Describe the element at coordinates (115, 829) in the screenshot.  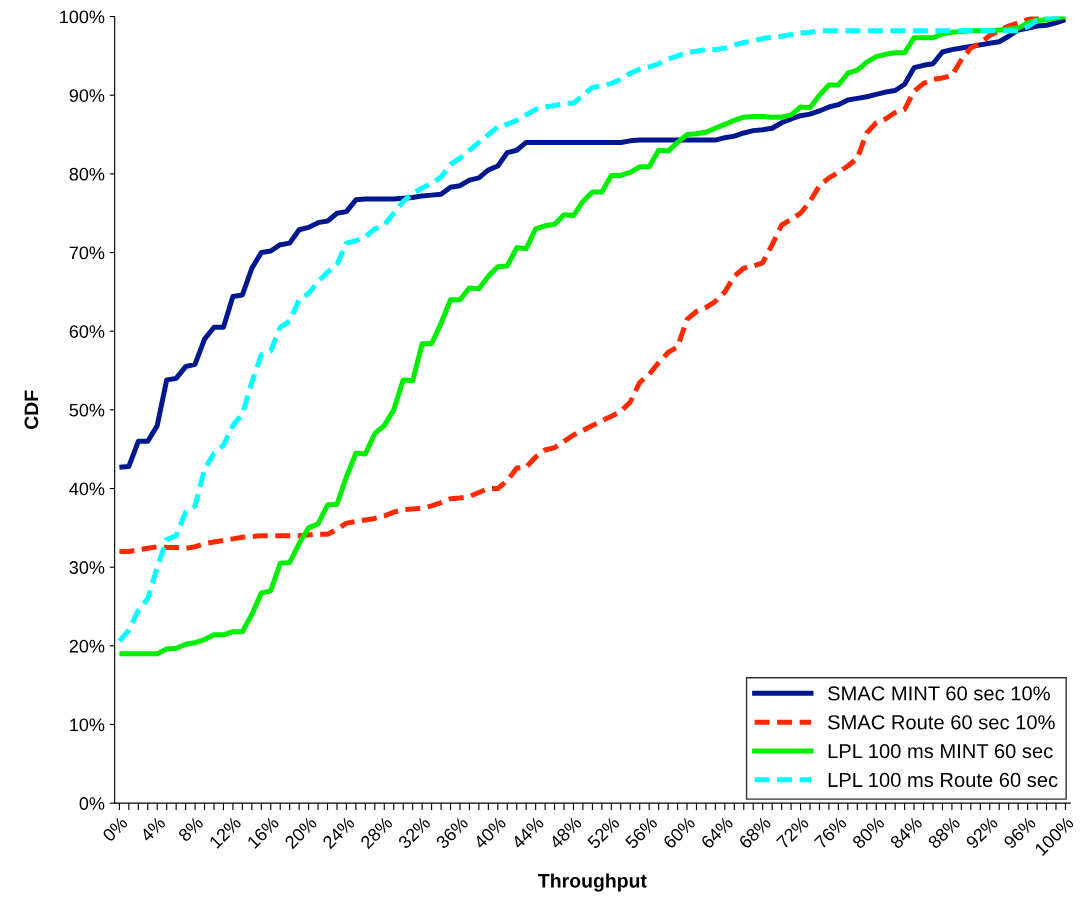
I see `x-tick-label: 0%` at that location.